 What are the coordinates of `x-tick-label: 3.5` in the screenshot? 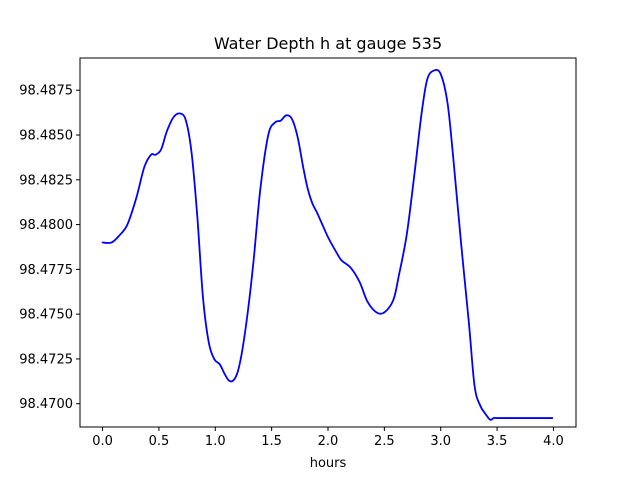 It's located at (497, 441).